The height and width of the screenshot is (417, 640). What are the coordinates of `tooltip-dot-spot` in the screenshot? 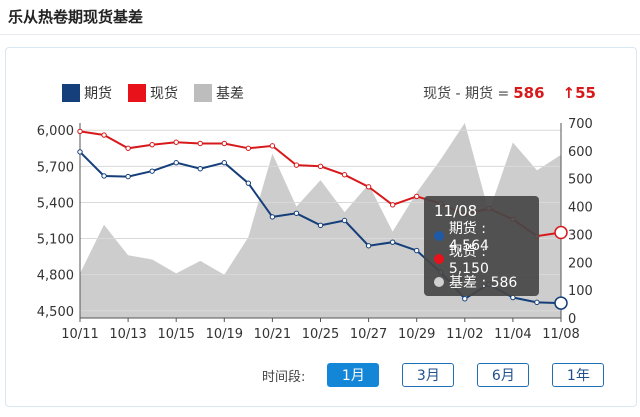 It's located at (439, 258).